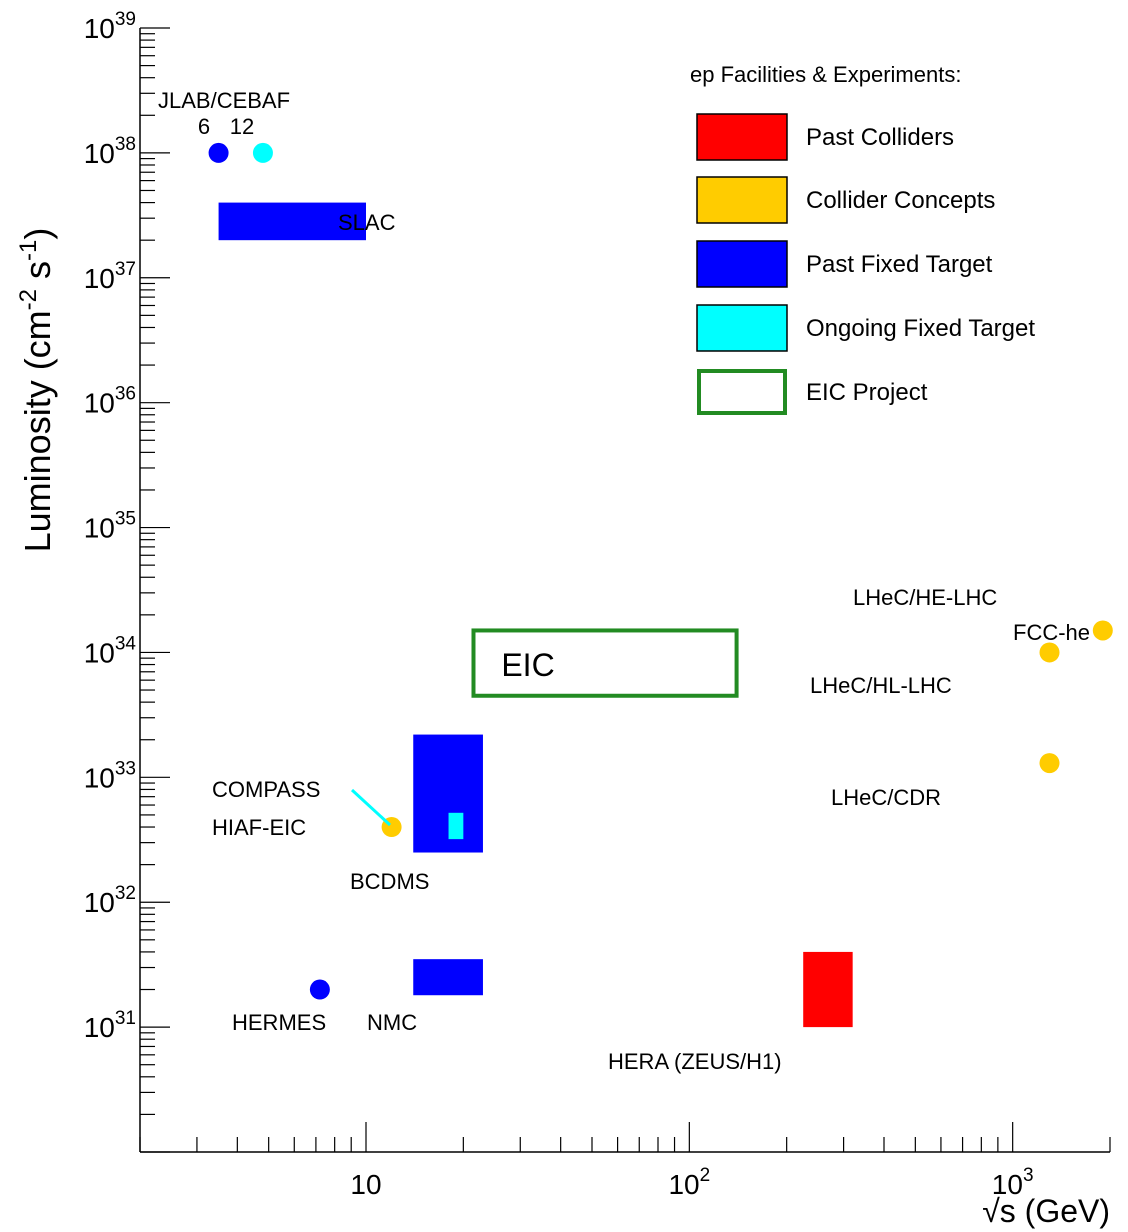 Image resolution: width=1128 pixels, height=1232 pixels. Describe the element at coordinates (742, 328) in the screenshot. I see `legend-ongoing-fixed-target-swatch` at that location.